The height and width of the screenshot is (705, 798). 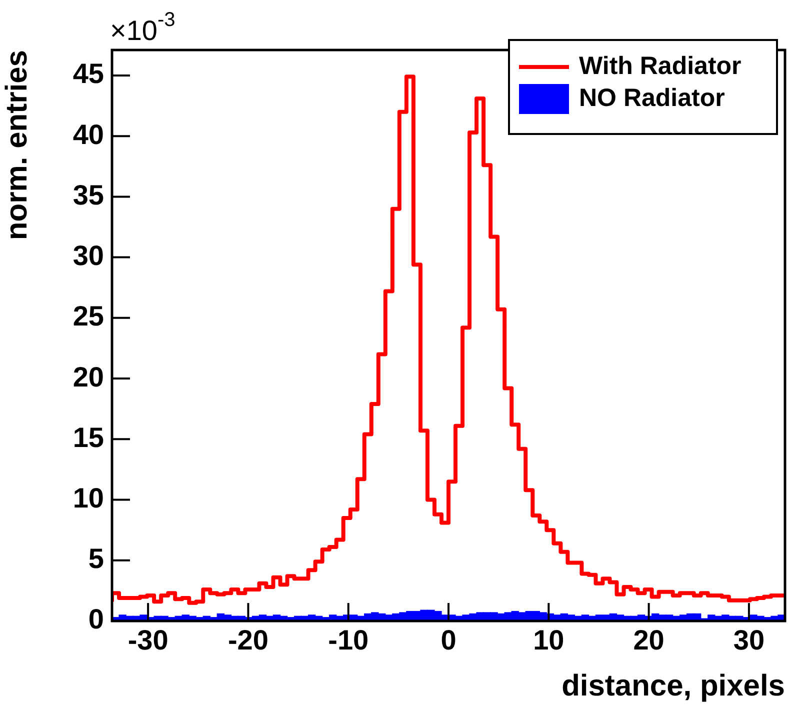 I want to click on x-tick-label: 30, so click(x=749, y=640).